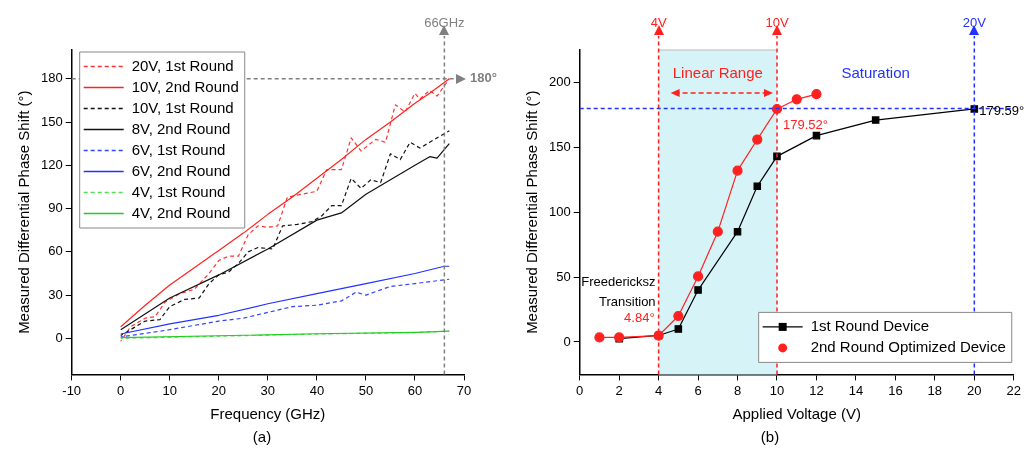  Describe the element at coordinates (182, 65) in the screenshot. I see `legend-label: 20V, 1st Round` at that location.